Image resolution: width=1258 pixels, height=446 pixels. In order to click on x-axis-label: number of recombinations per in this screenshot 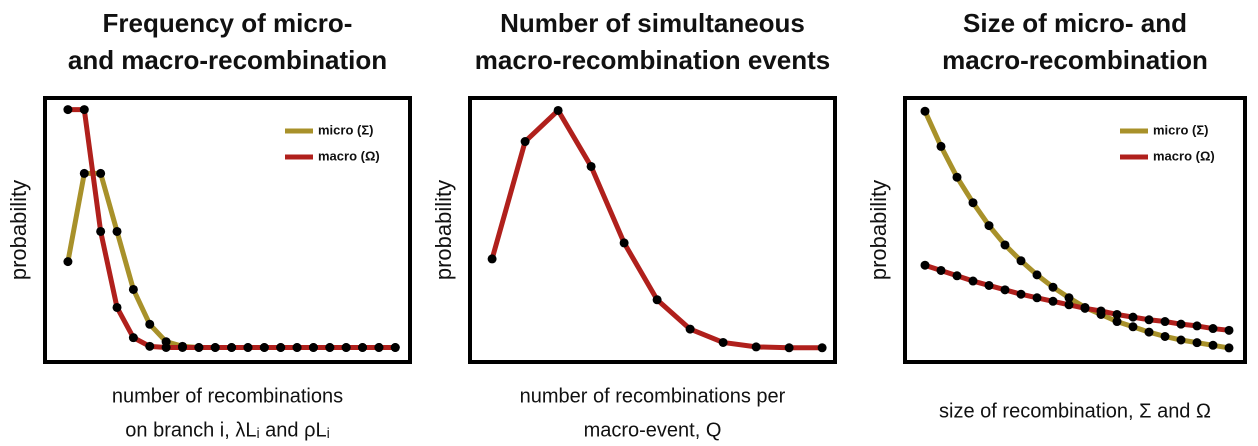, I will do `click(653, 396)`.